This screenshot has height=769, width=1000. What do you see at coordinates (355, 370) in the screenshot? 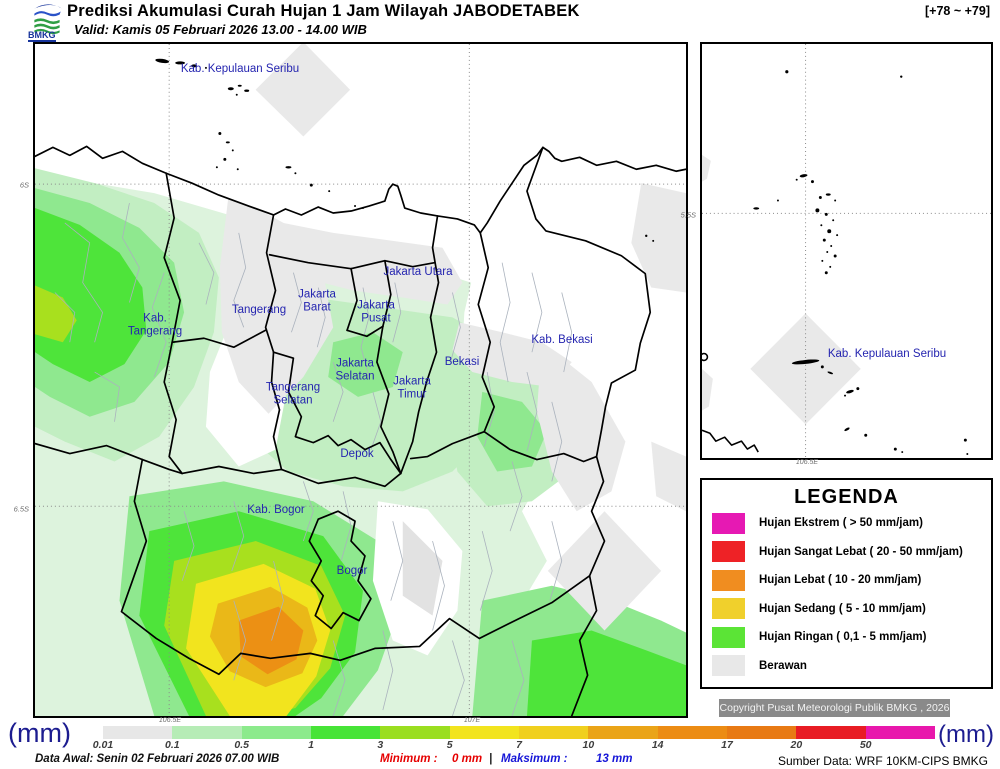
I see `region-label-jakarta-selatan: Jakarta Selatan` at bounding box center [355, 370].